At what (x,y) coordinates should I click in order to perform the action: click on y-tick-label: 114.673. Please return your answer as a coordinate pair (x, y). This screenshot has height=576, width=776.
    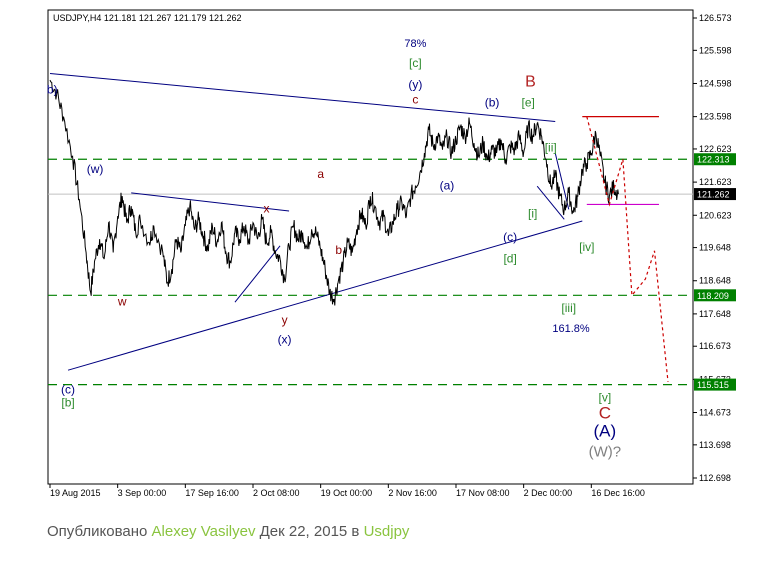
    Looking at the image, I should click on (715, 413).